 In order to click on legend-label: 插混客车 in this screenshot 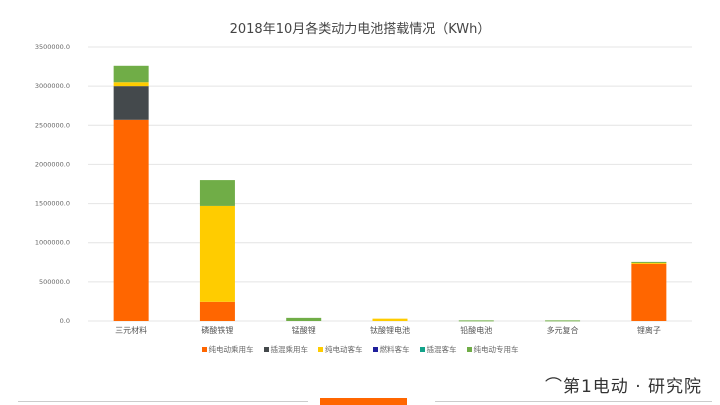, I will do `click(441, 349)`.